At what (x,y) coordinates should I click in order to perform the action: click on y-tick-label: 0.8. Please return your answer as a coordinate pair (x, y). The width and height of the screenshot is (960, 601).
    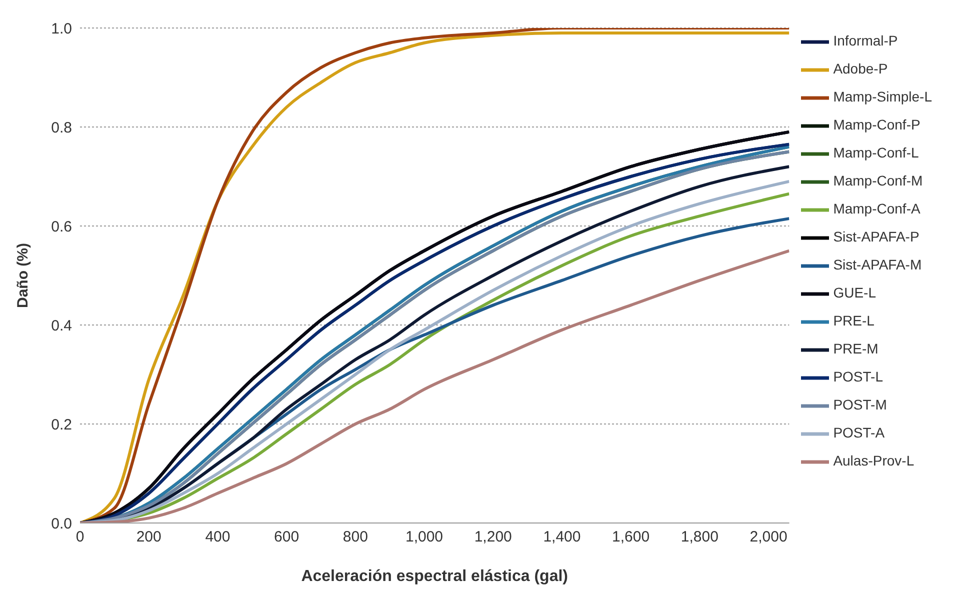
    Looking at the image, I should click on (61, 127).